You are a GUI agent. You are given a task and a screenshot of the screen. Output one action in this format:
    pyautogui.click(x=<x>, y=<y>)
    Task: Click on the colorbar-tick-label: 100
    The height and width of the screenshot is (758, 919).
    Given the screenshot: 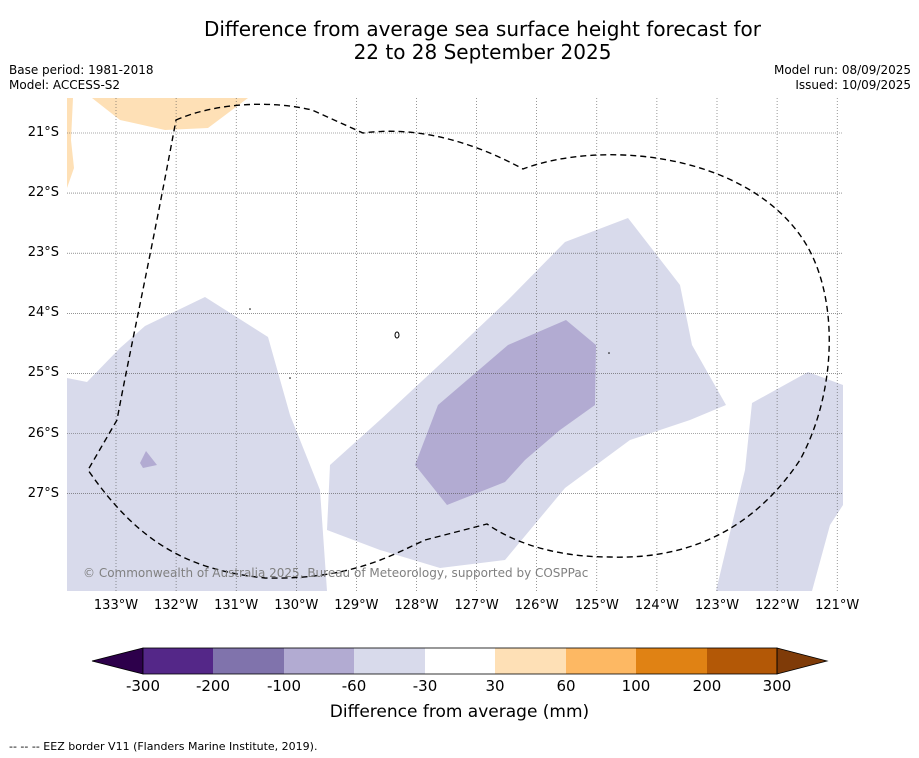 What is the action you would take?
    pyautogui.click(x=636, y=686)
    